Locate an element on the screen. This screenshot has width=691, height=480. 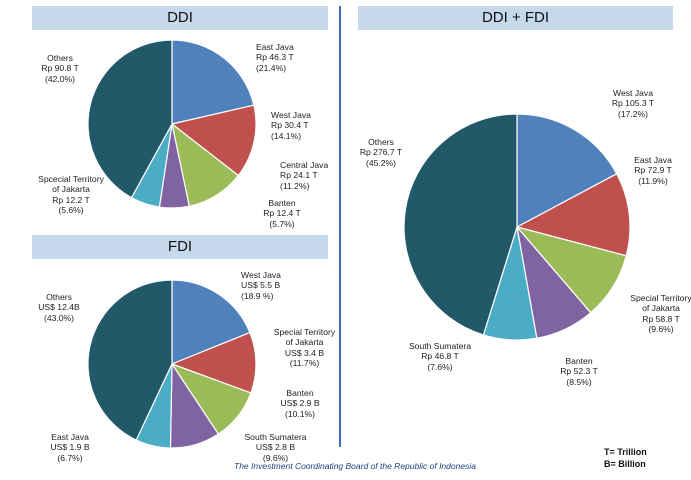
panel-divider is located at coordinates (340, 226).